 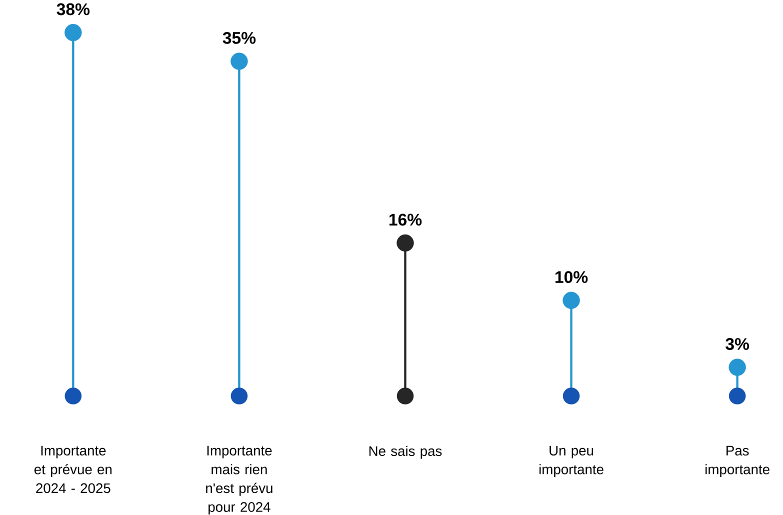 What do you see at coordinates (738, 344) in the screenshot?
I see `data-label: 3%` at bounding box center [738, 344].